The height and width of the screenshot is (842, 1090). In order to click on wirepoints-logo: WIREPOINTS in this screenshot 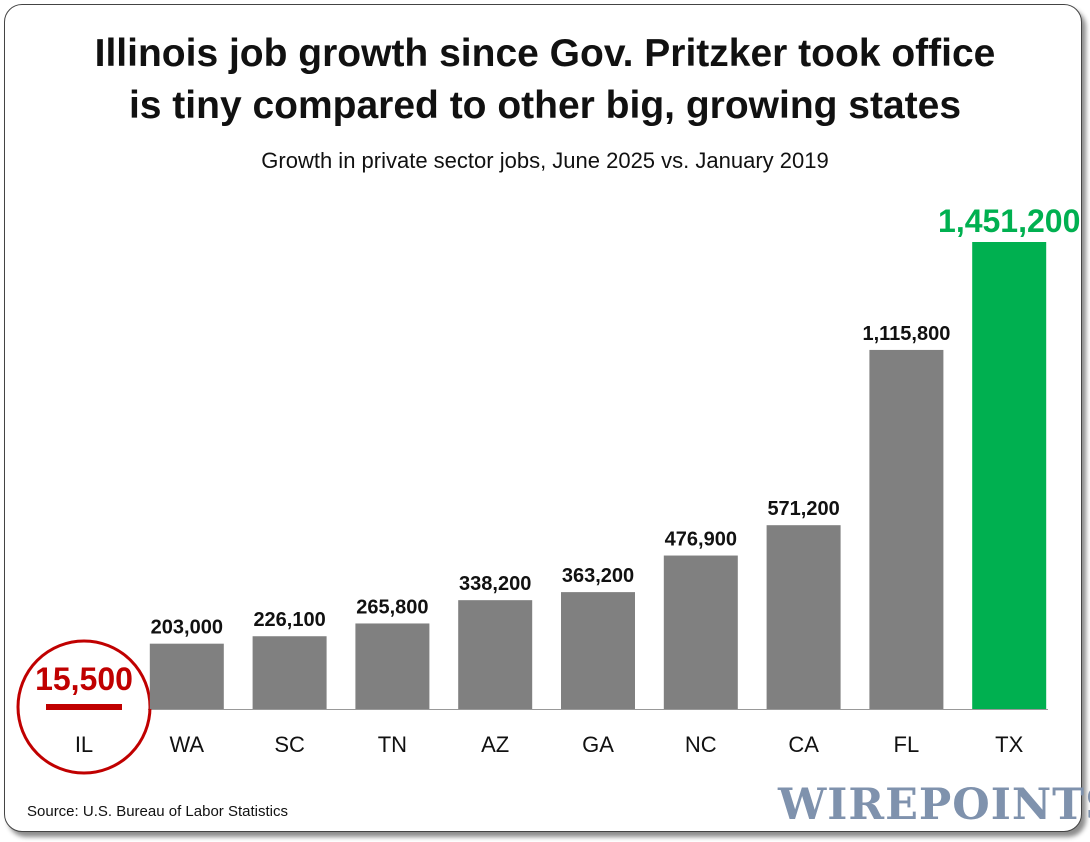, I will do `click(934, 805)`.